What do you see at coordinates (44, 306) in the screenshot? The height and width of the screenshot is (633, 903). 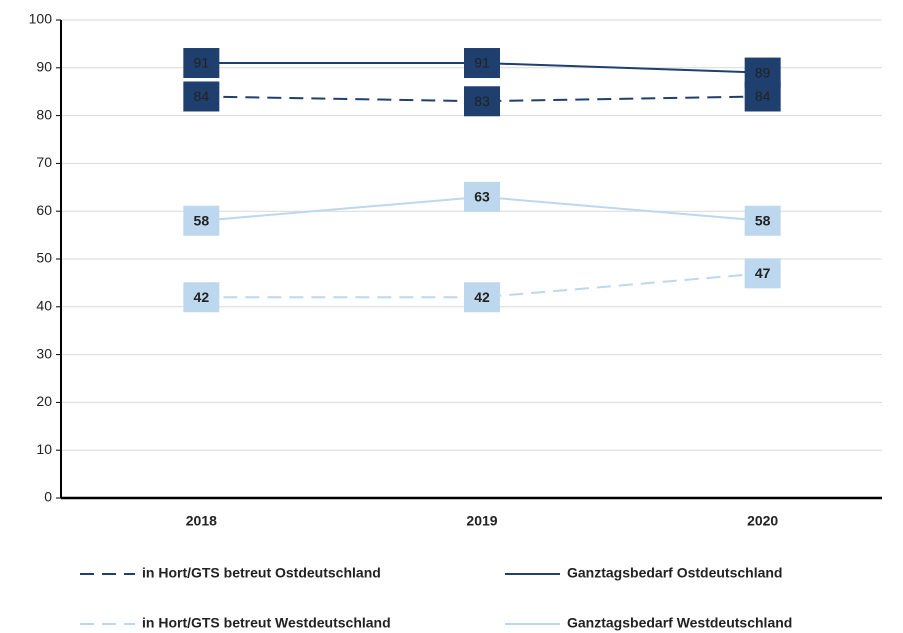 I see `y-tick-label: 40` at bounding box center [44, 306].